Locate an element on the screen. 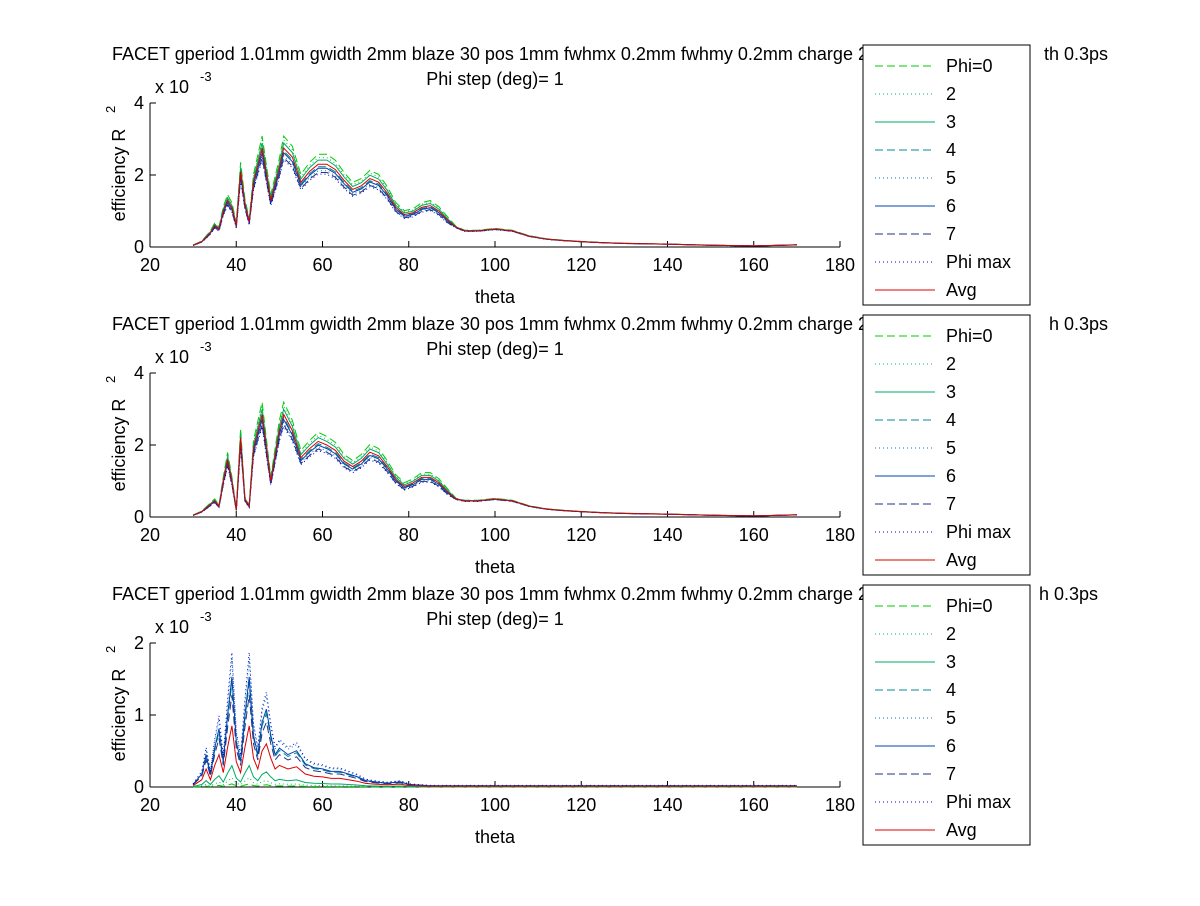 Image resolution: width=1200 pixels, height=906 pixels. chart-title-suffix: th 0.3ps is located at coordinates (1076, 54).